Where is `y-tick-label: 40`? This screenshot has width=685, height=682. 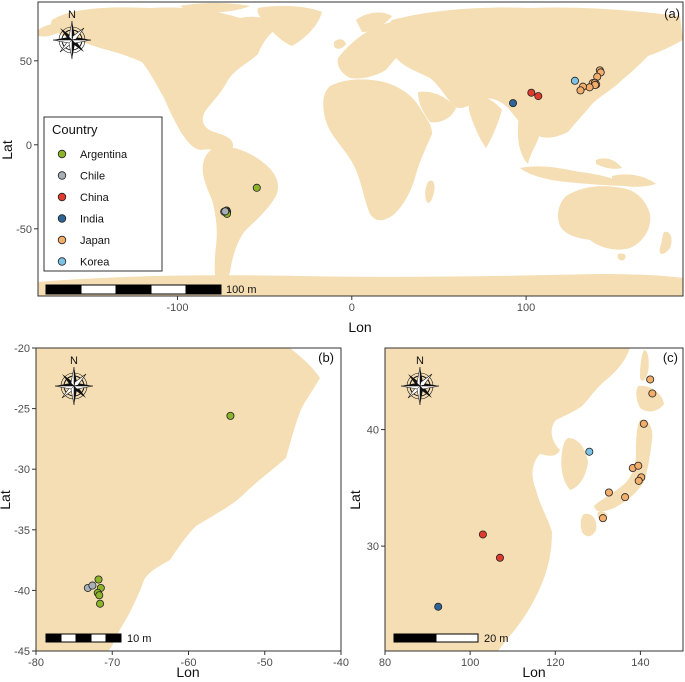
y-tick-label: 40 is located at coordinates (373, 431).